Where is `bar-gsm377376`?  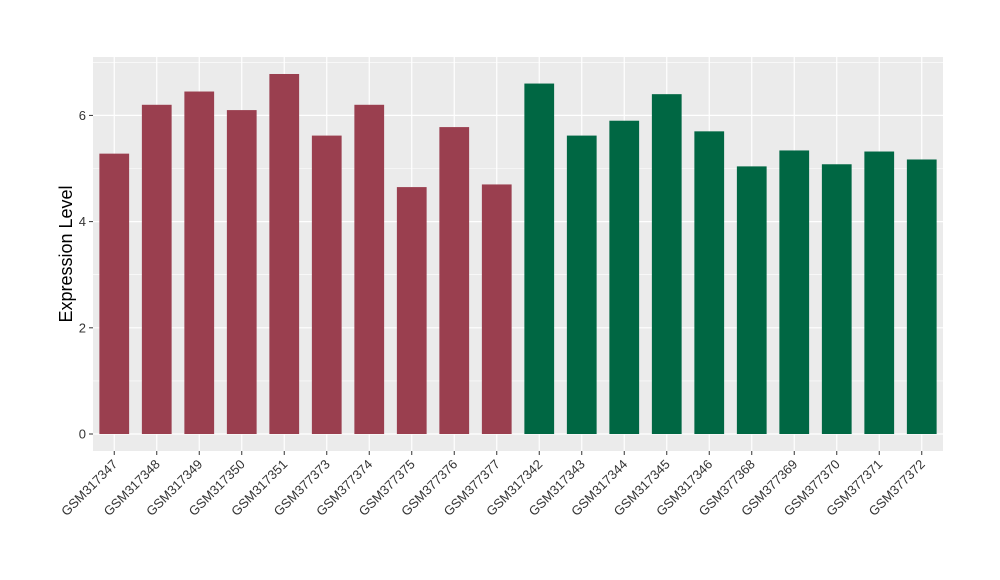 bar-gsm377376 is located at coordinates (454, 281).